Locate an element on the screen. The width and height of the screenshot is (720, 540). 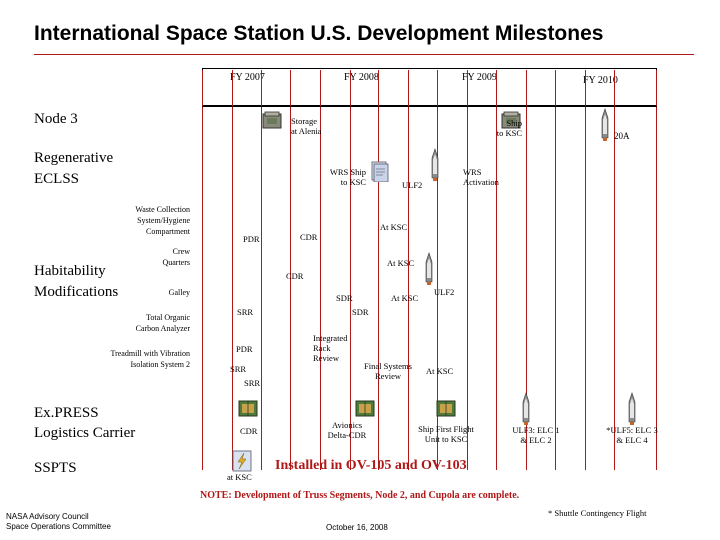
row-label-express-line2: Logistics Carrier is located at coordinates (85, 433).